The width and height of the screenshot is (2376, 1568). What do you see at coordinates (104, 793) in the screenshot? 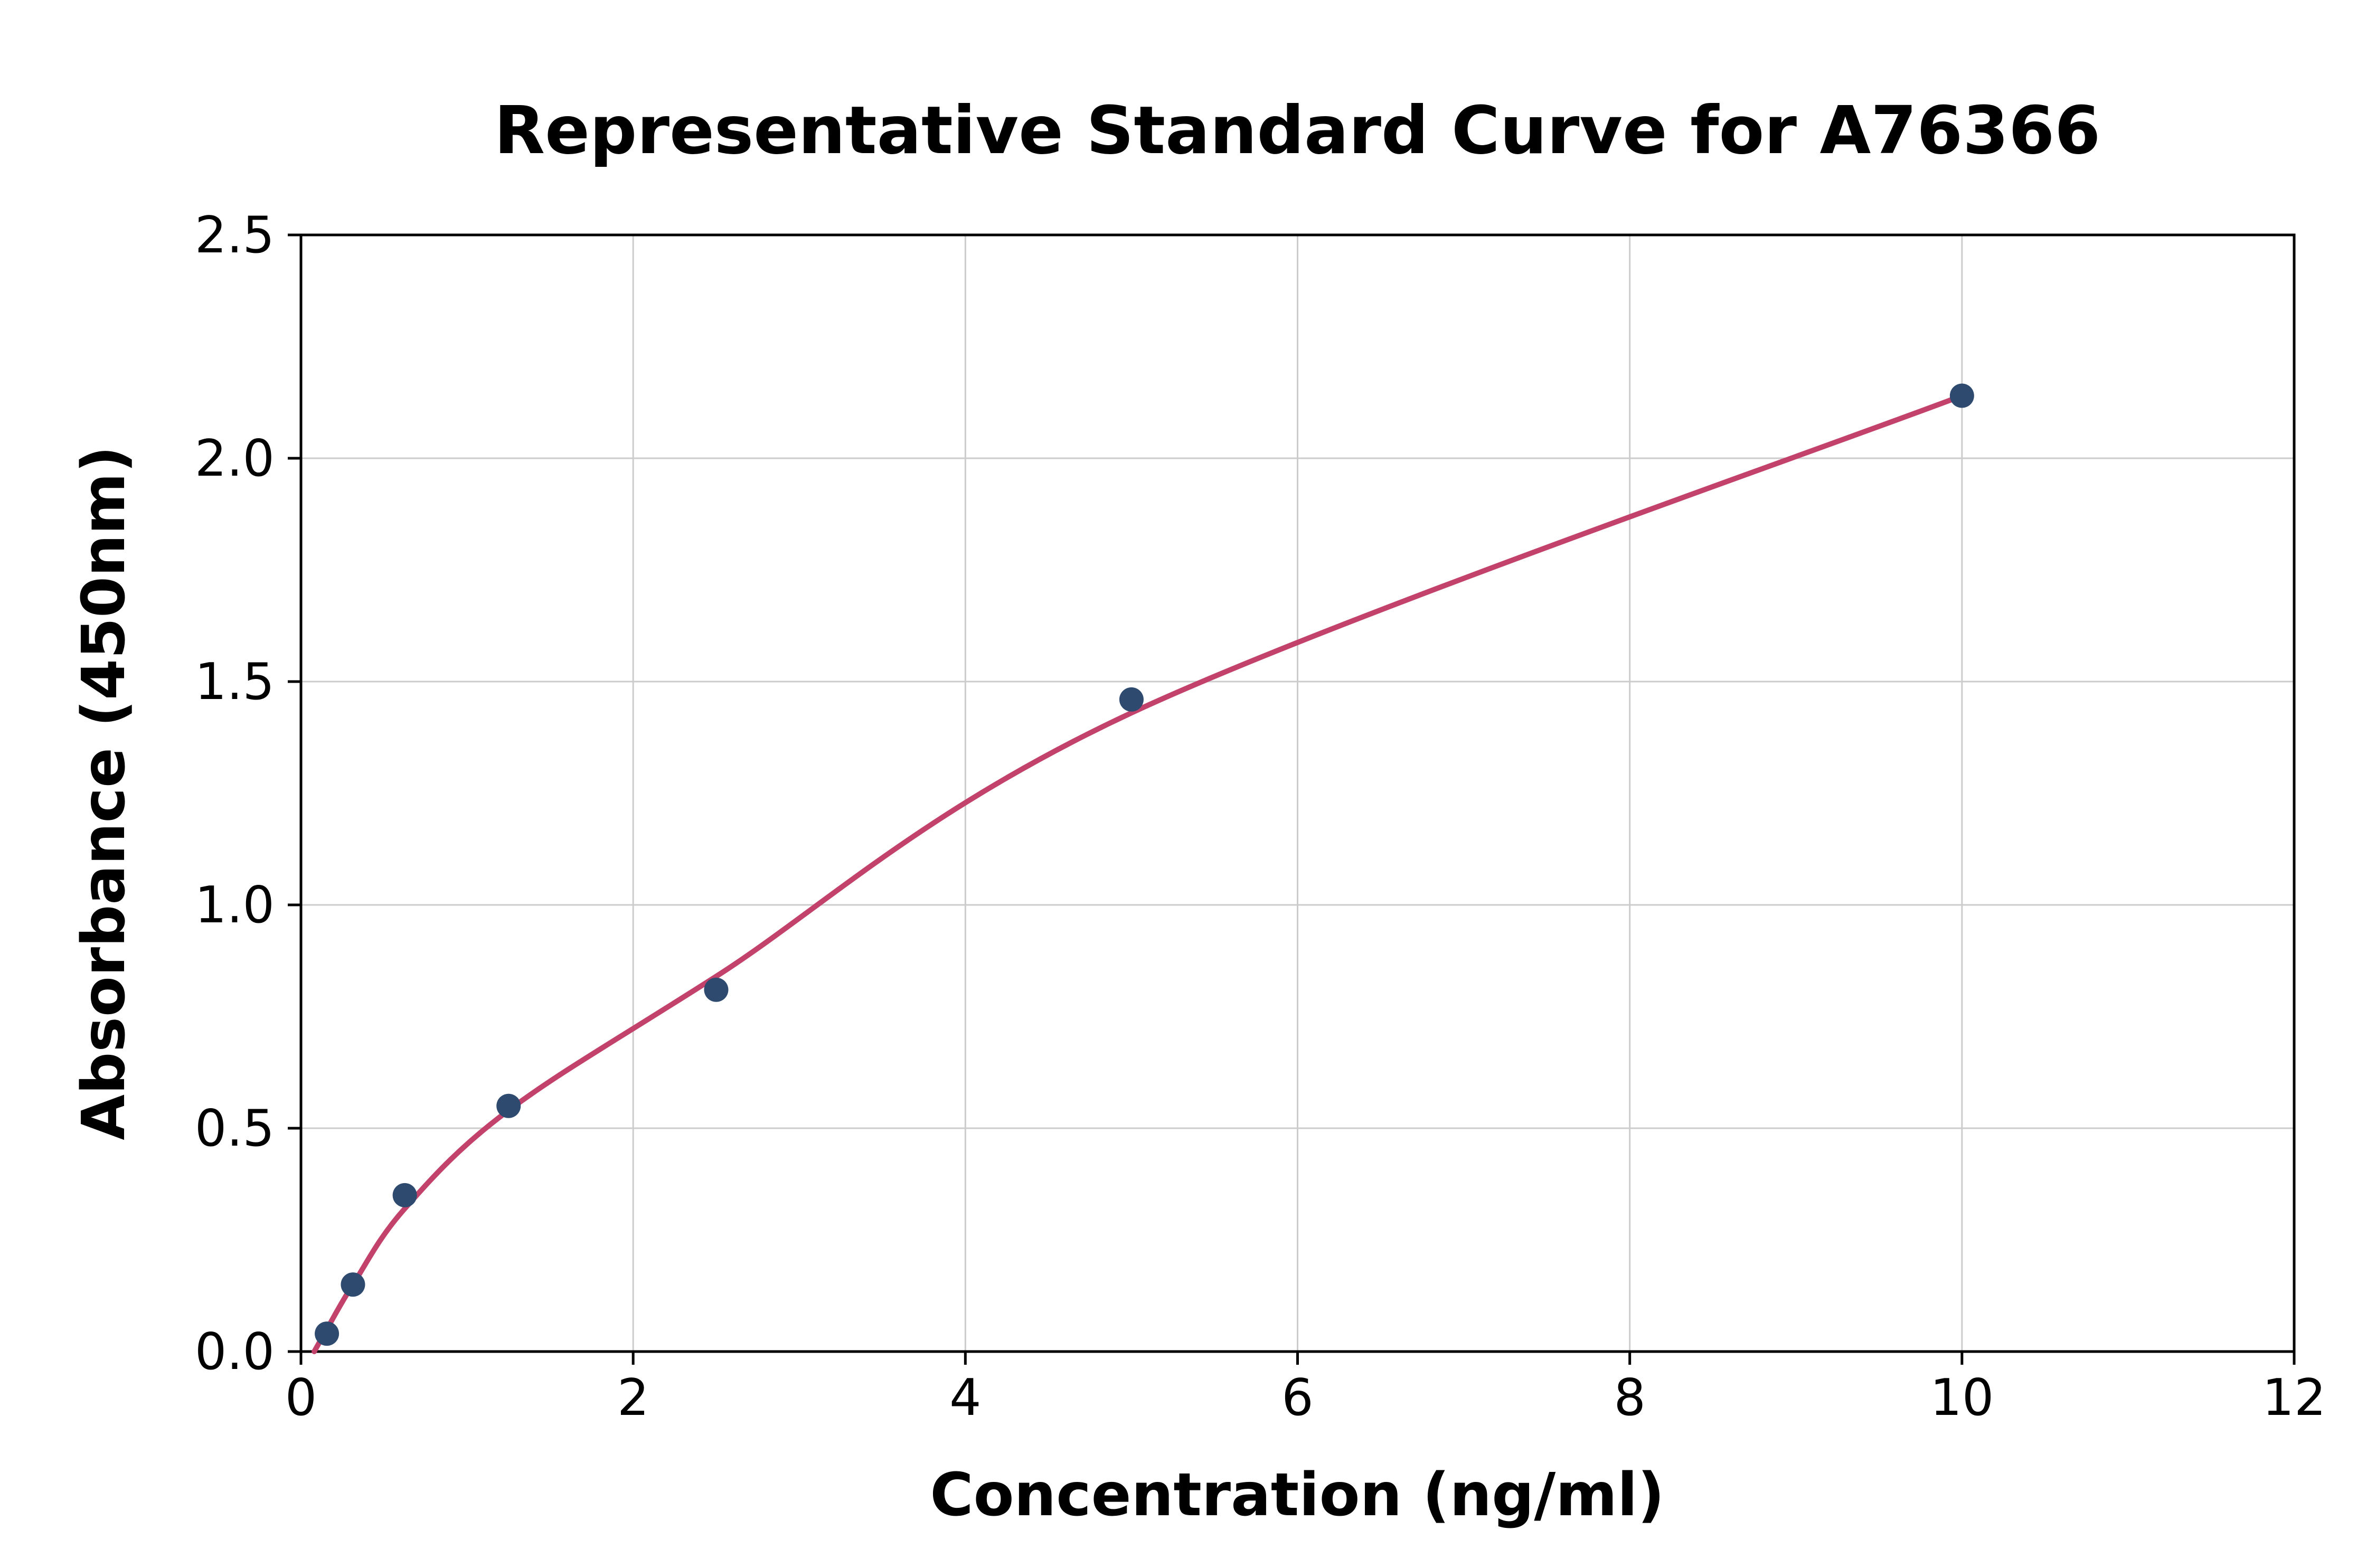
I see `y-axis-label: Absorbance (450nm)` at bounding box center [104, 793].